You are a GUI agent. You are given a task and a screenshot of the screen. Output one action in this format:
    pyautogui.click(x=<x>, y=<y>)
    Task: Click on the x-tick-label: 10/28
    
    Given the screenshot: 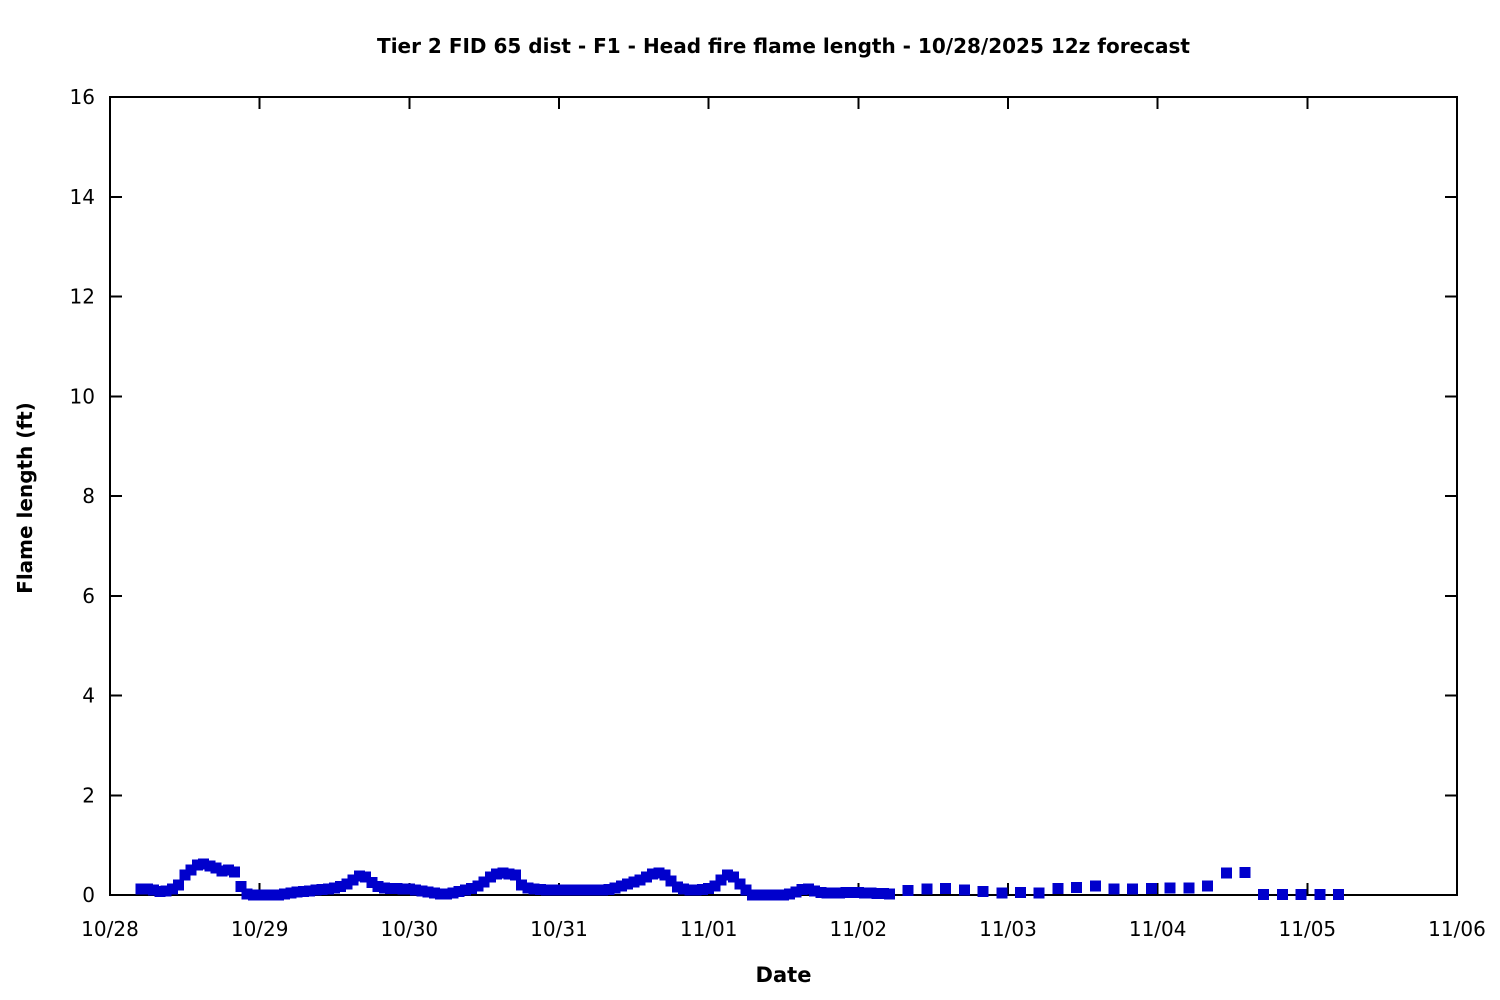 What is the action you would take?
    pyautogui.click(x=110, y=929)
    